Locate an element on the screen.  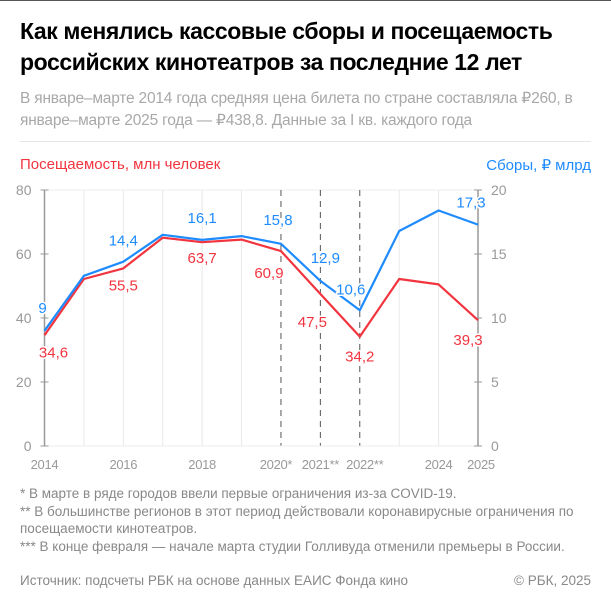
left-axis-label: Посещаемость, млн человек is located at coordinates (120, 164).